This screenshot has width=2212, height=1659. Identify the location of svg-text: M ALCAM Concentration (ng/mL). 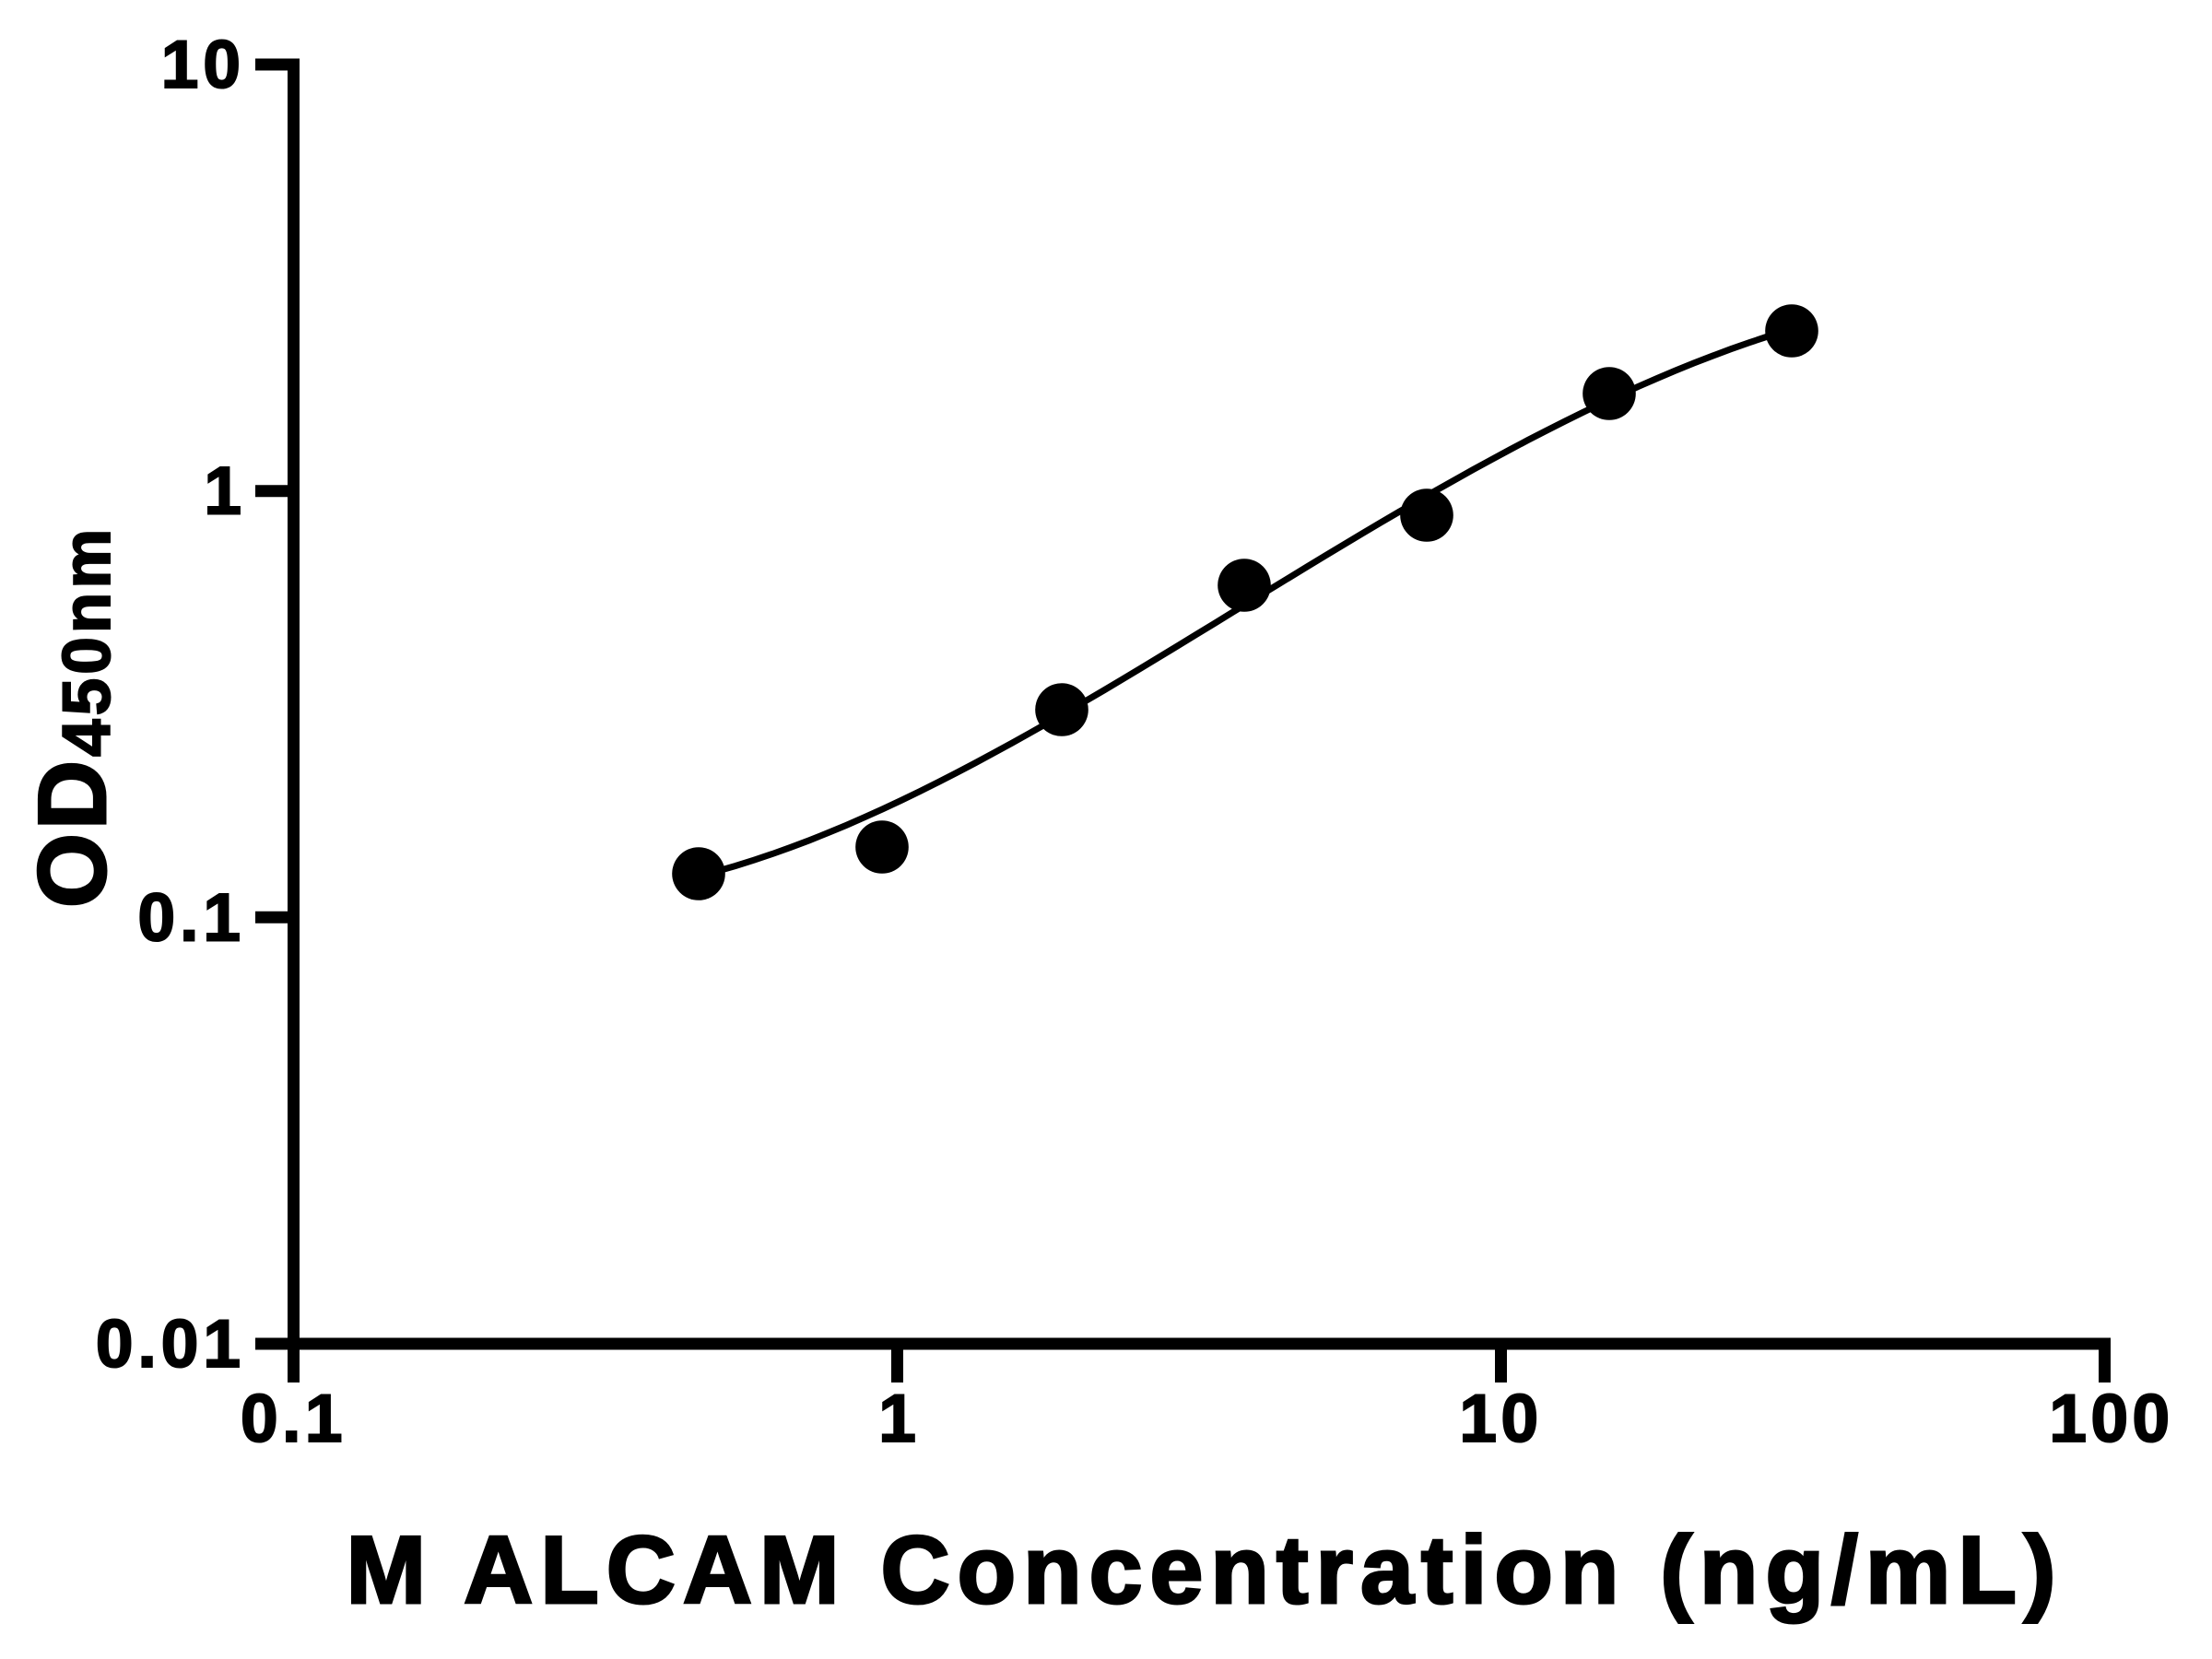
(1204, 1570).